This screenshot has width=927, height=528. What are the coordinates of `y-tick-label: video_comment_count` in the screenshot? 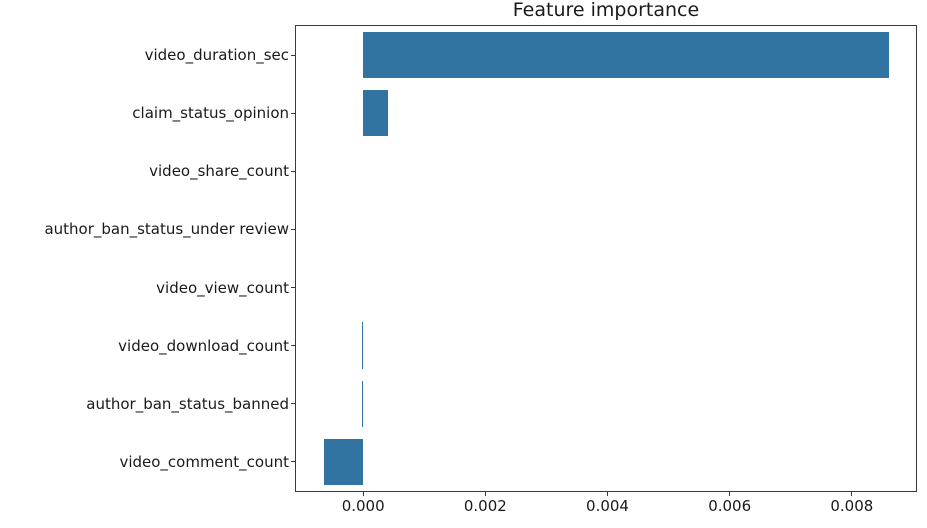 It's located at (204, 461).